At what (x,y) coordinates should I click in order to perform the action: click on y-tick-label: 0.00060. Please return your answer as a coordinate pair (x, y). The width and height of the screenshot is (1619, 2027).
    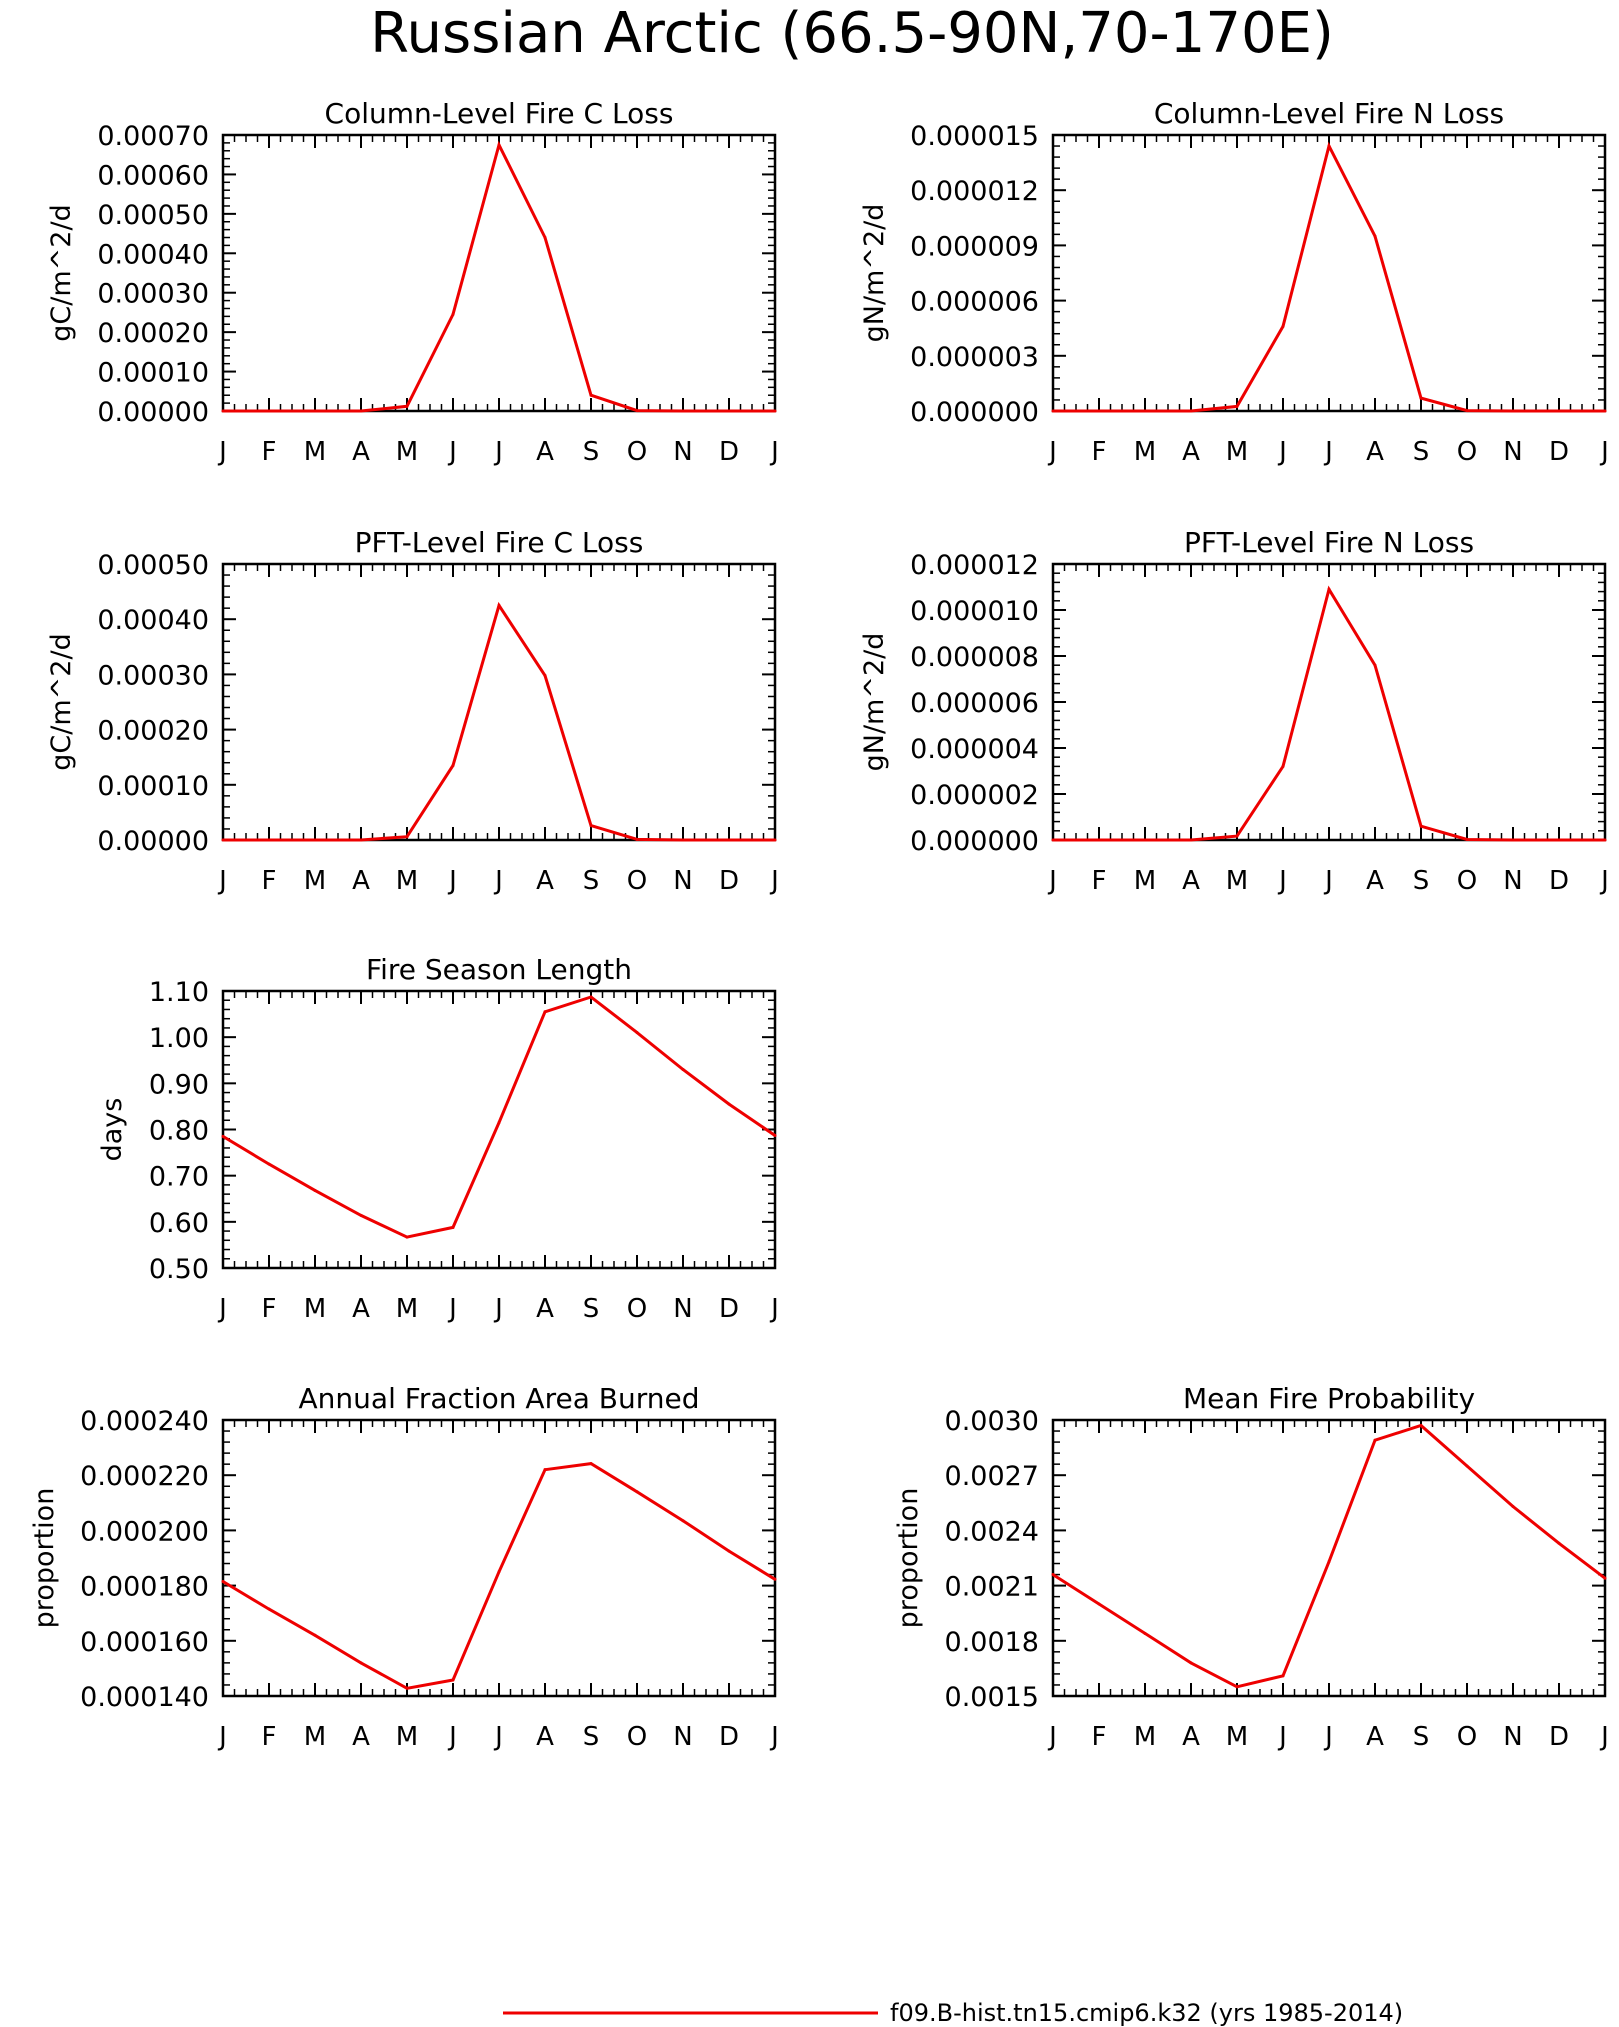
    Looking at the image, I should click on (153, 175).